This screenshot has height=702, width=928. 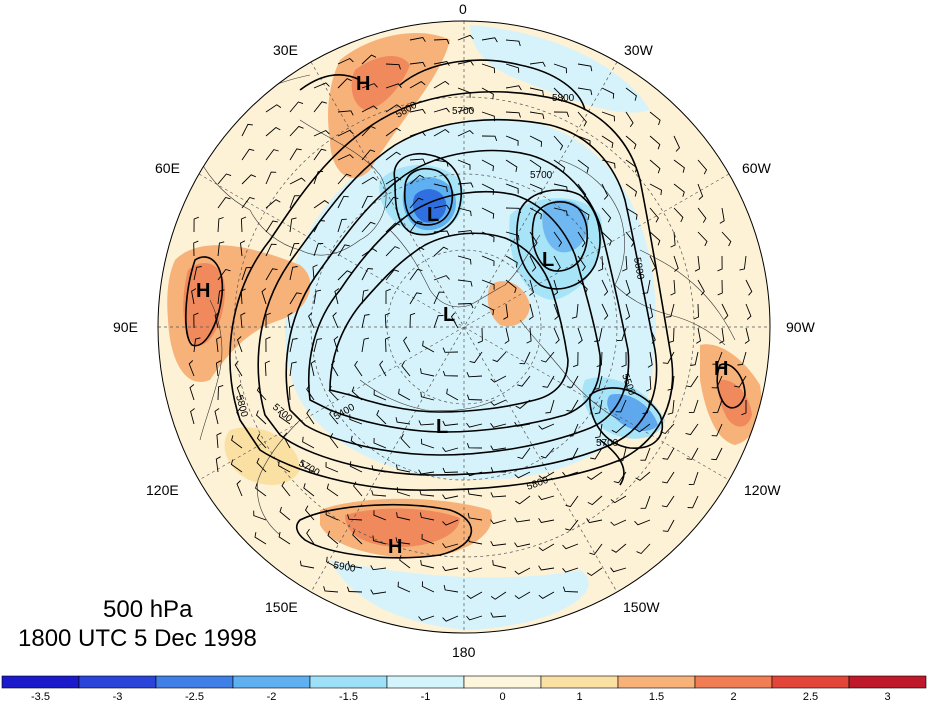 I want to click on colorbar-tick-label: 2, so click(x=733, y=696).